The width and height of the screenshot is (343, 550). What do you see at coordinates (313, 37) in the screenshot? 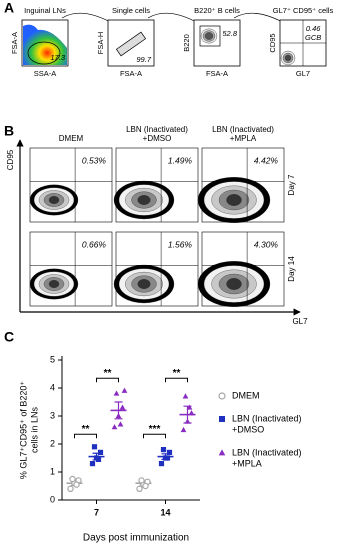
I see `gate-value: GCB` at bounding box center [313, 37].